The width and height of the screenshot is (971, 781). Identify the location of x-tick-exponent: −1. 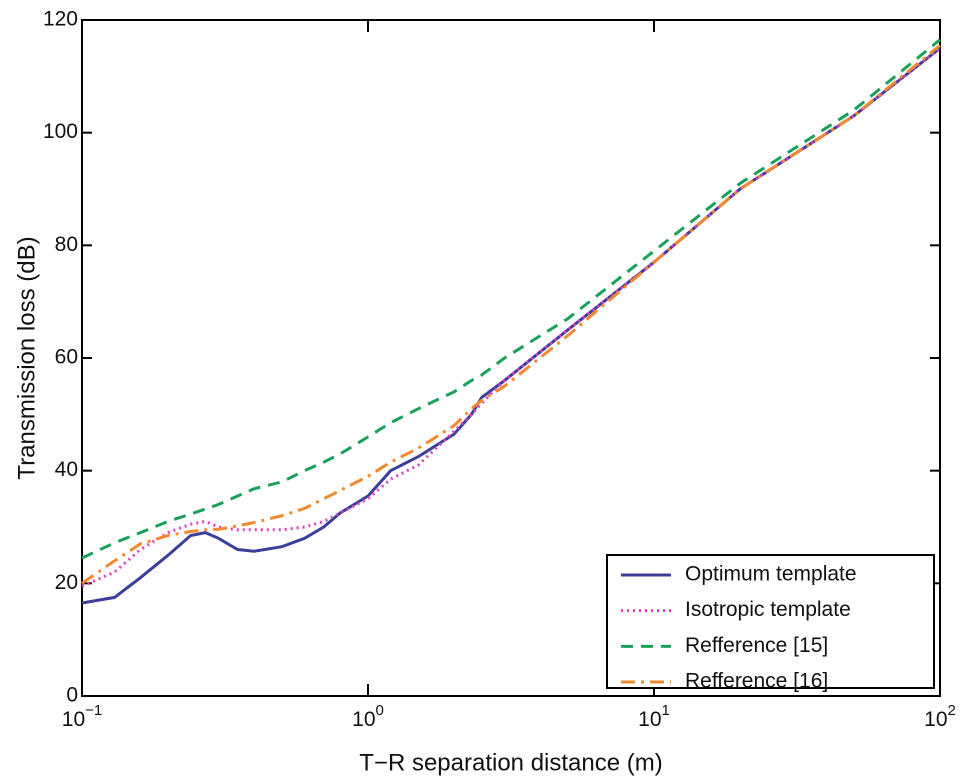
(93, 710).